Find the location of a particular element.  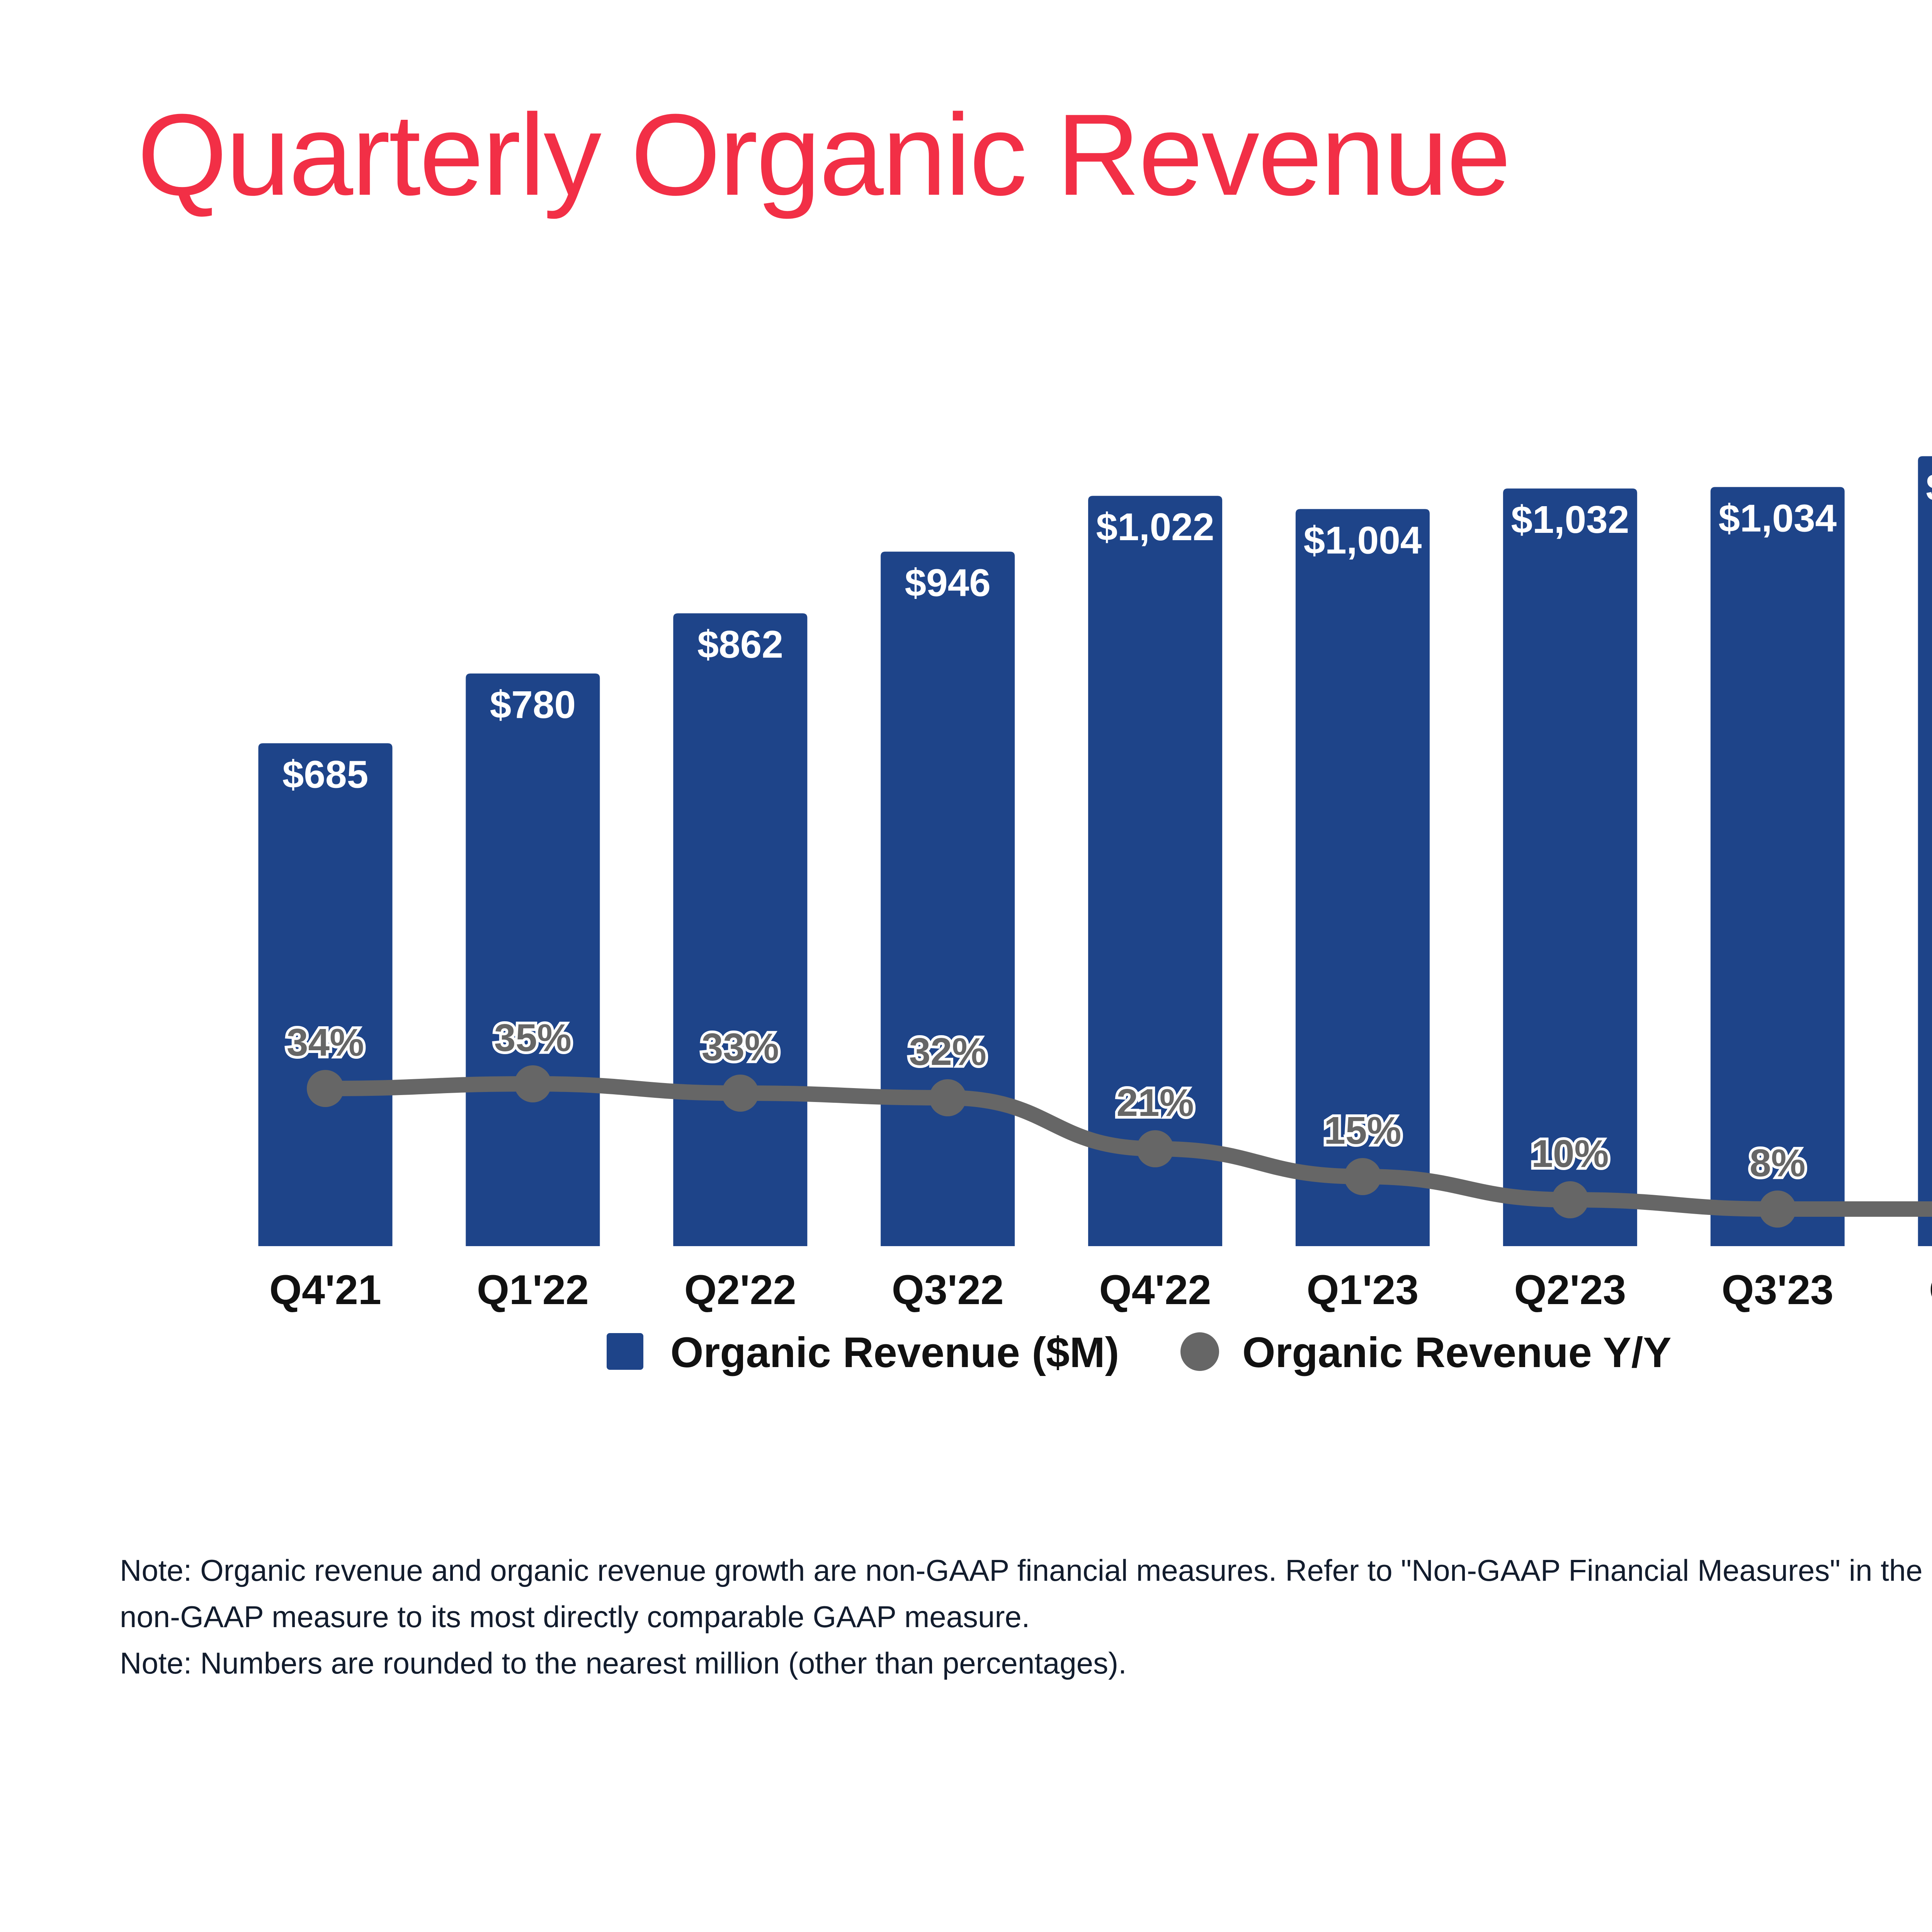

legend-swatch-yoy is located at coordinates (1199, 1352).